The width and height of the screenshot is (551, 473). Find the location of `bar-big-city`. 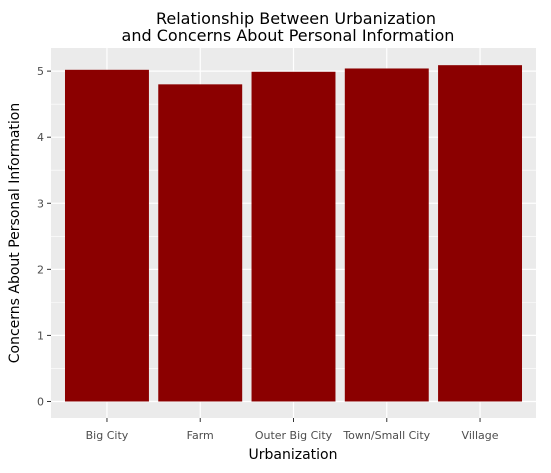

bar-big-city is located at coordinates (106, 235).